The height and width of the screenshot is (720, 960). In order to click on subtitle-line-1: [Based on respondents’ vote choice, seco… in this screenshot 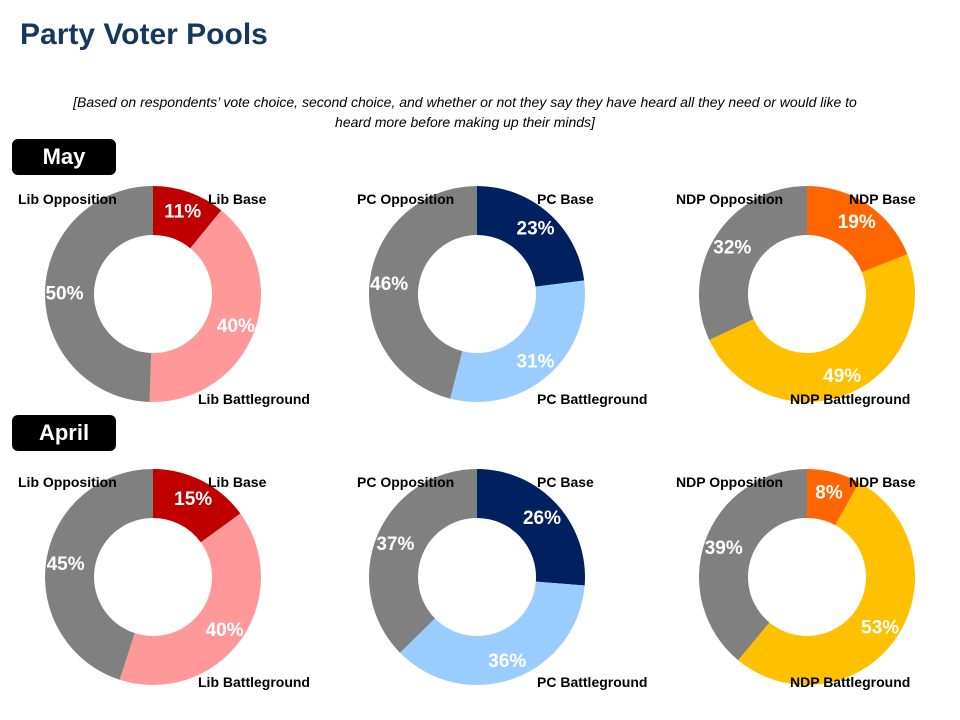, I will do `click(465, 102)`.